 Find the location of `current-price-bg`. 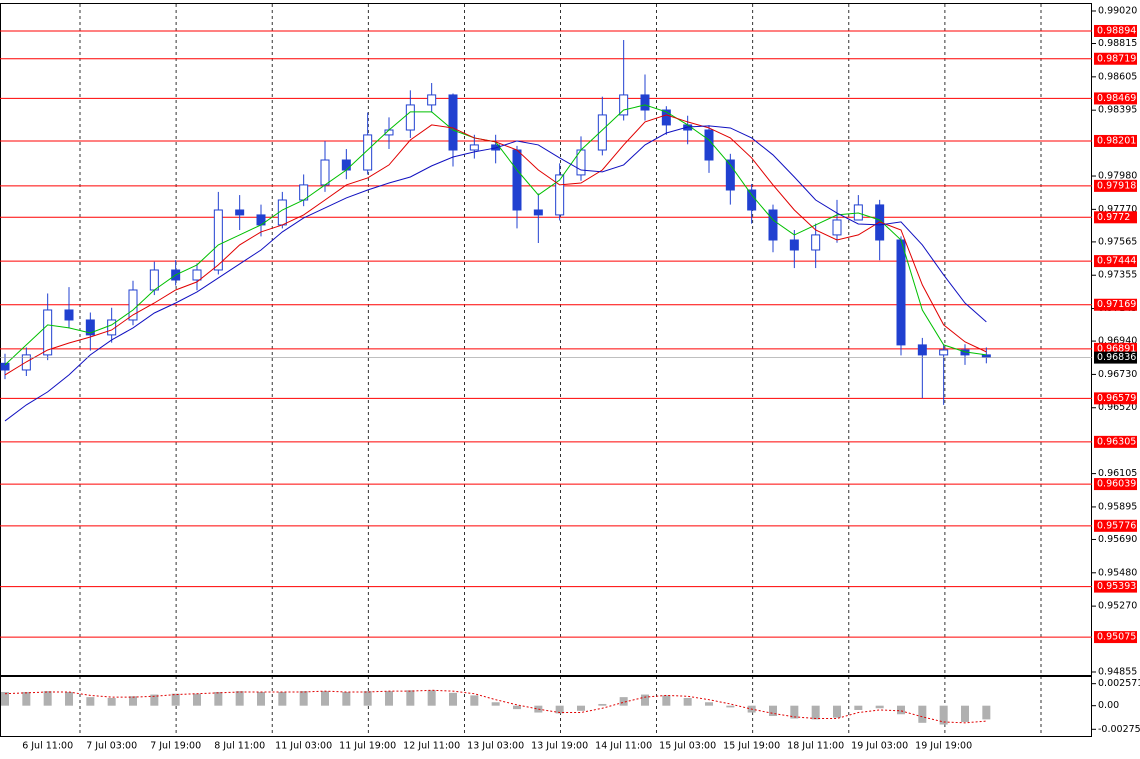

current-price-bg is located at coordinates (1115, 357).